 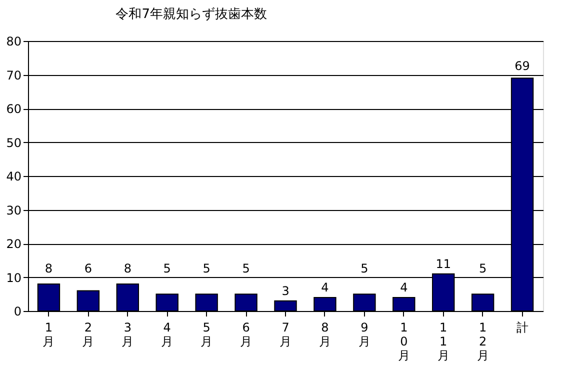 What do you see at coordinates (286, 334) in the screenshot?
I see `x-tick-label: 7月` at bounding box center [286, 334].